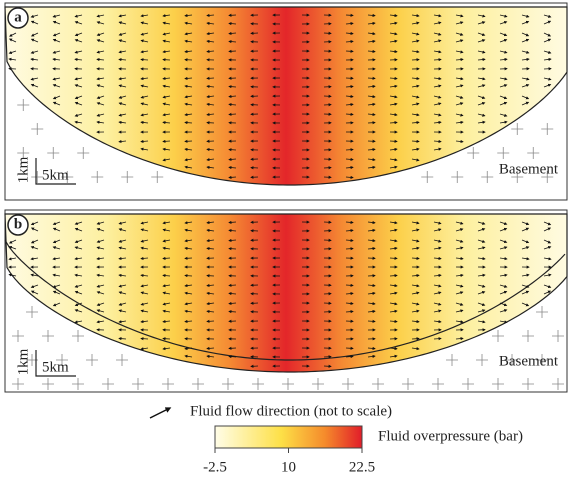 Image resolution: width=574 pixels, height=482 pixels. What do you see at coordinates (18, 224) in the screenshot?
I see `panel-label: b` at bounding box center [18, 224].